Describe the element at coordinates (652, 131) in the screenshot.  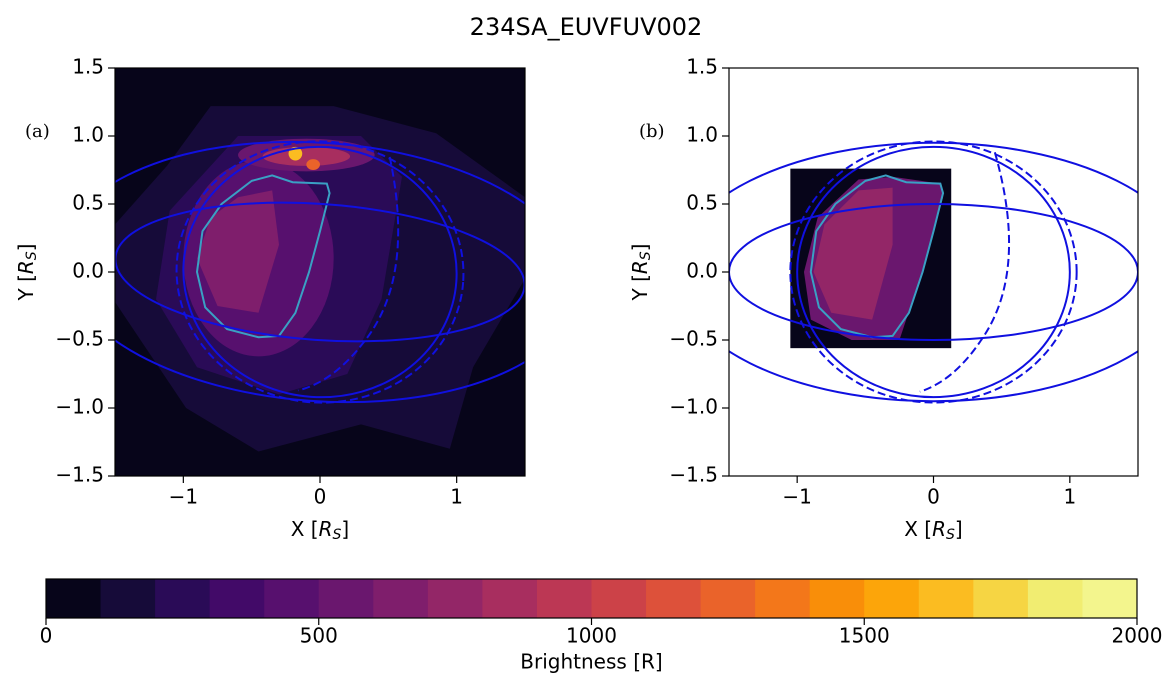
I see `panel-label: (b)` at that location.